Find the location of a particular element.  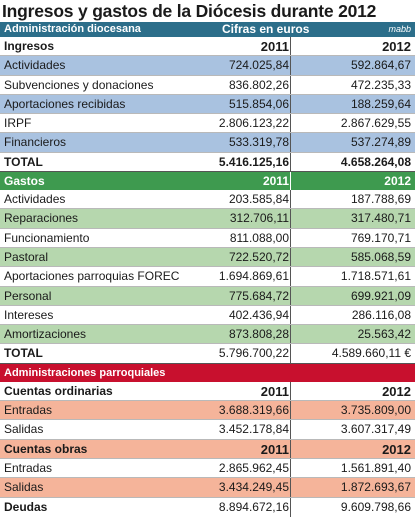

ingresos-title: Ingresos is located at coordinates (29, 46).